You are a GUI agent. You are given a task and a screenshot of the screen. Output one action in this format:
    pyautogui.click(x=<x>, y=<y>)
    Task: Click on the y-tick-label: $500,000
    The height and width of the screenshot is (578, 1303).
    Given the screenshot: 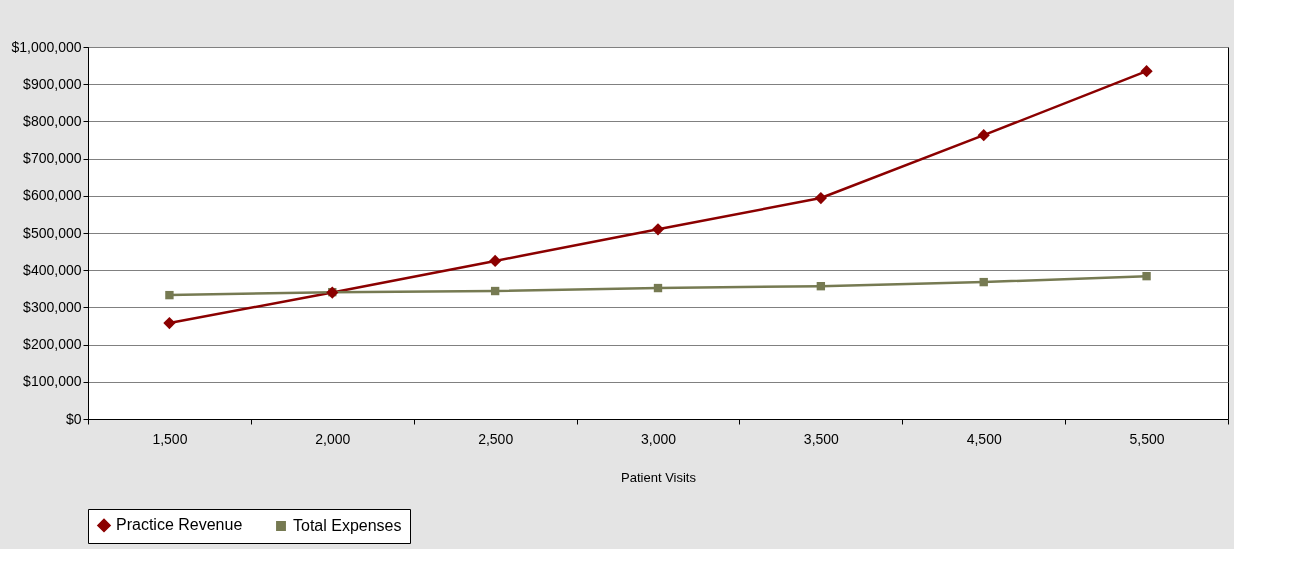 What is the action you would take?
    pyautogui.click(x=52, y=232)
    